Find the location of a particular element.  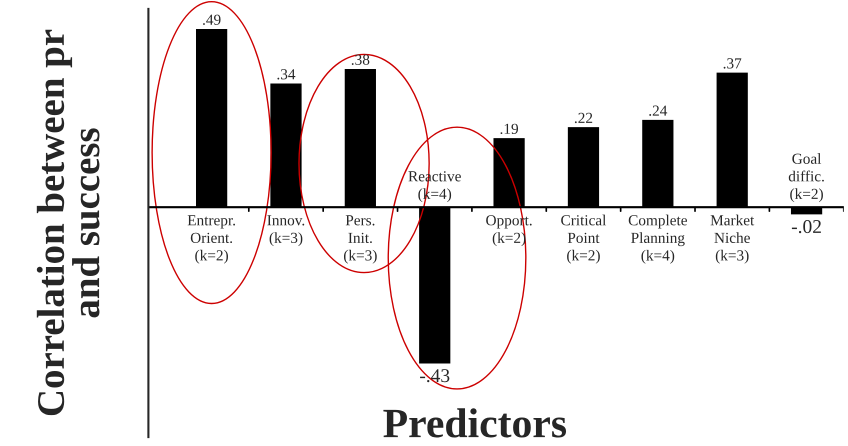

x-tick-label: Goal diffic. (k=2) is located at coordinates (806, 177).